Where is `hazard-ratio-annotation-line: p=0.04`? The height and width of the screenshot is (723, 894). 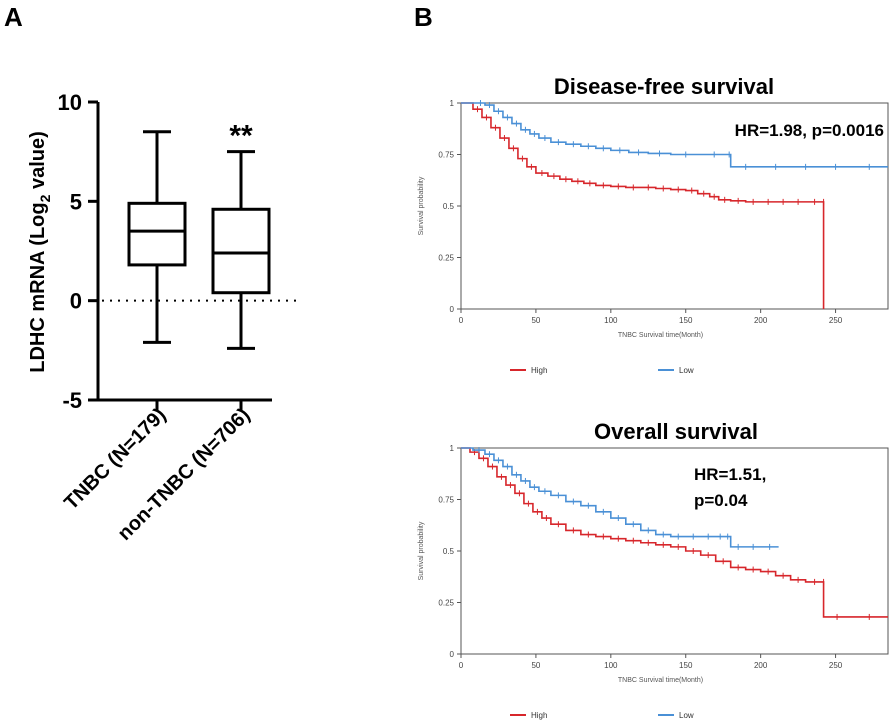 hazard-ratio-annotation-line: p=0.04 is located at coordinates (721, 500).